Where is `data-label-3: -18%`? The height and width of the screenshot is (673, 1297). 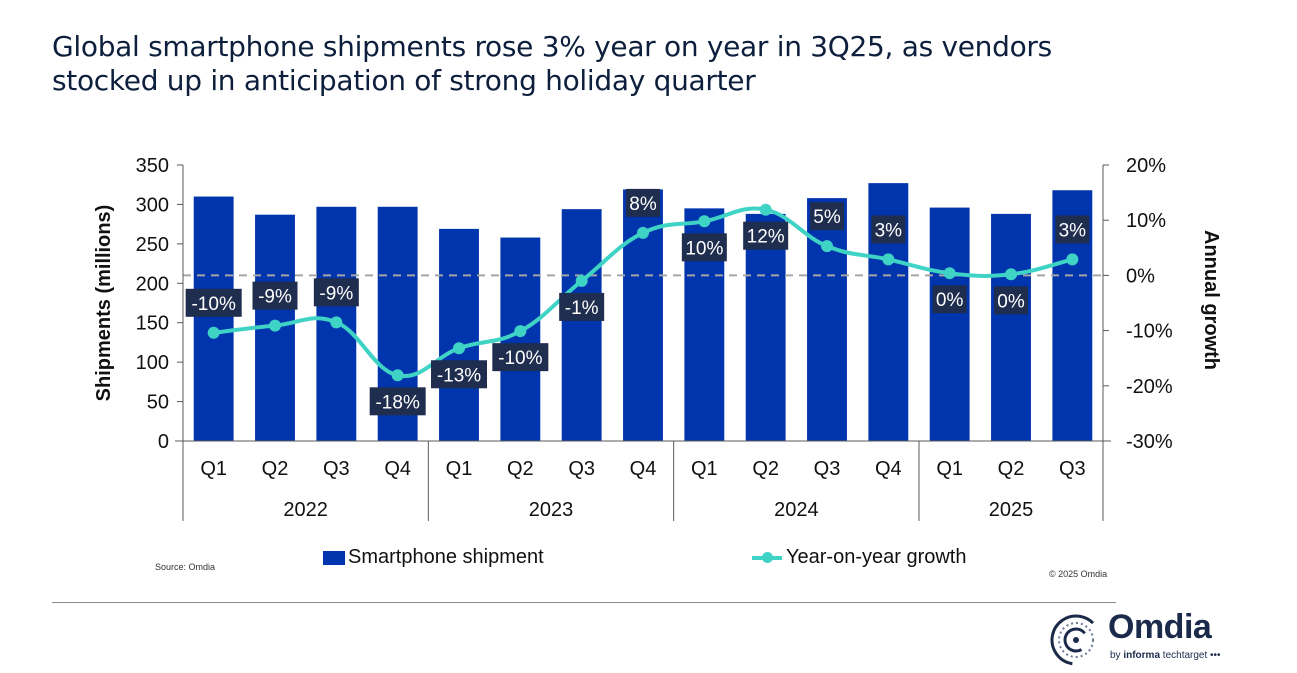 data-label-3: -18% is located at coordinates (397, 402).